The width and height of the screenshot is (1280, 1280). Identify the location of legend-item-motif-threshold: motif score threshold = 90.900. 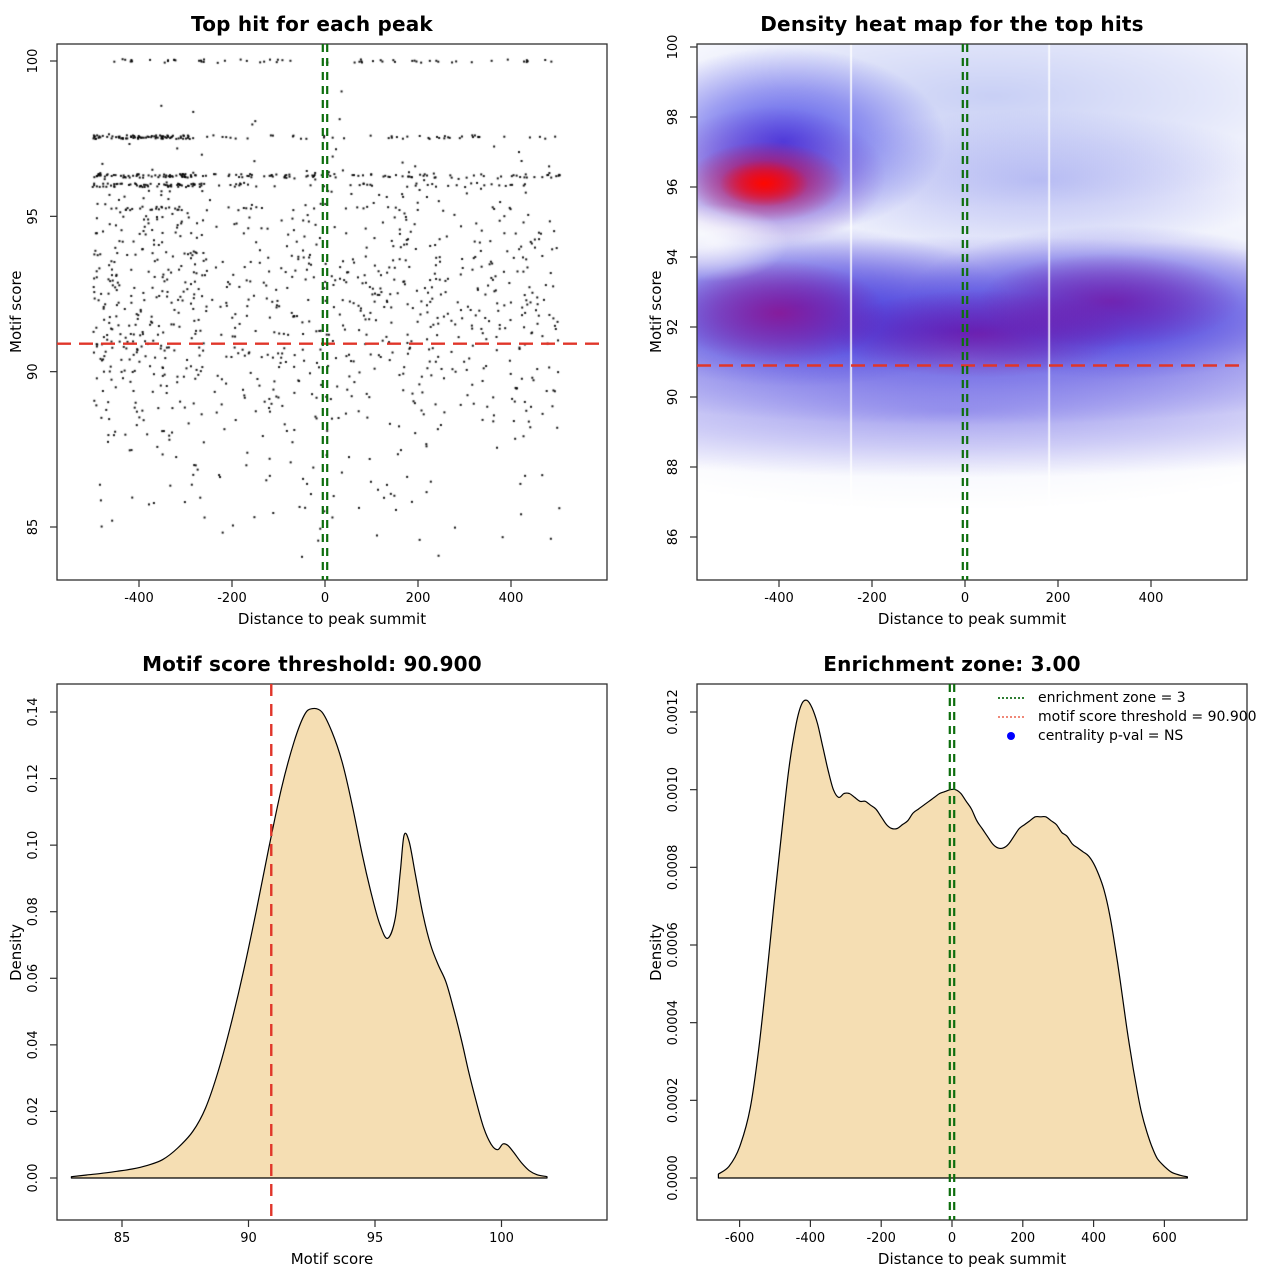
(1127, 716).